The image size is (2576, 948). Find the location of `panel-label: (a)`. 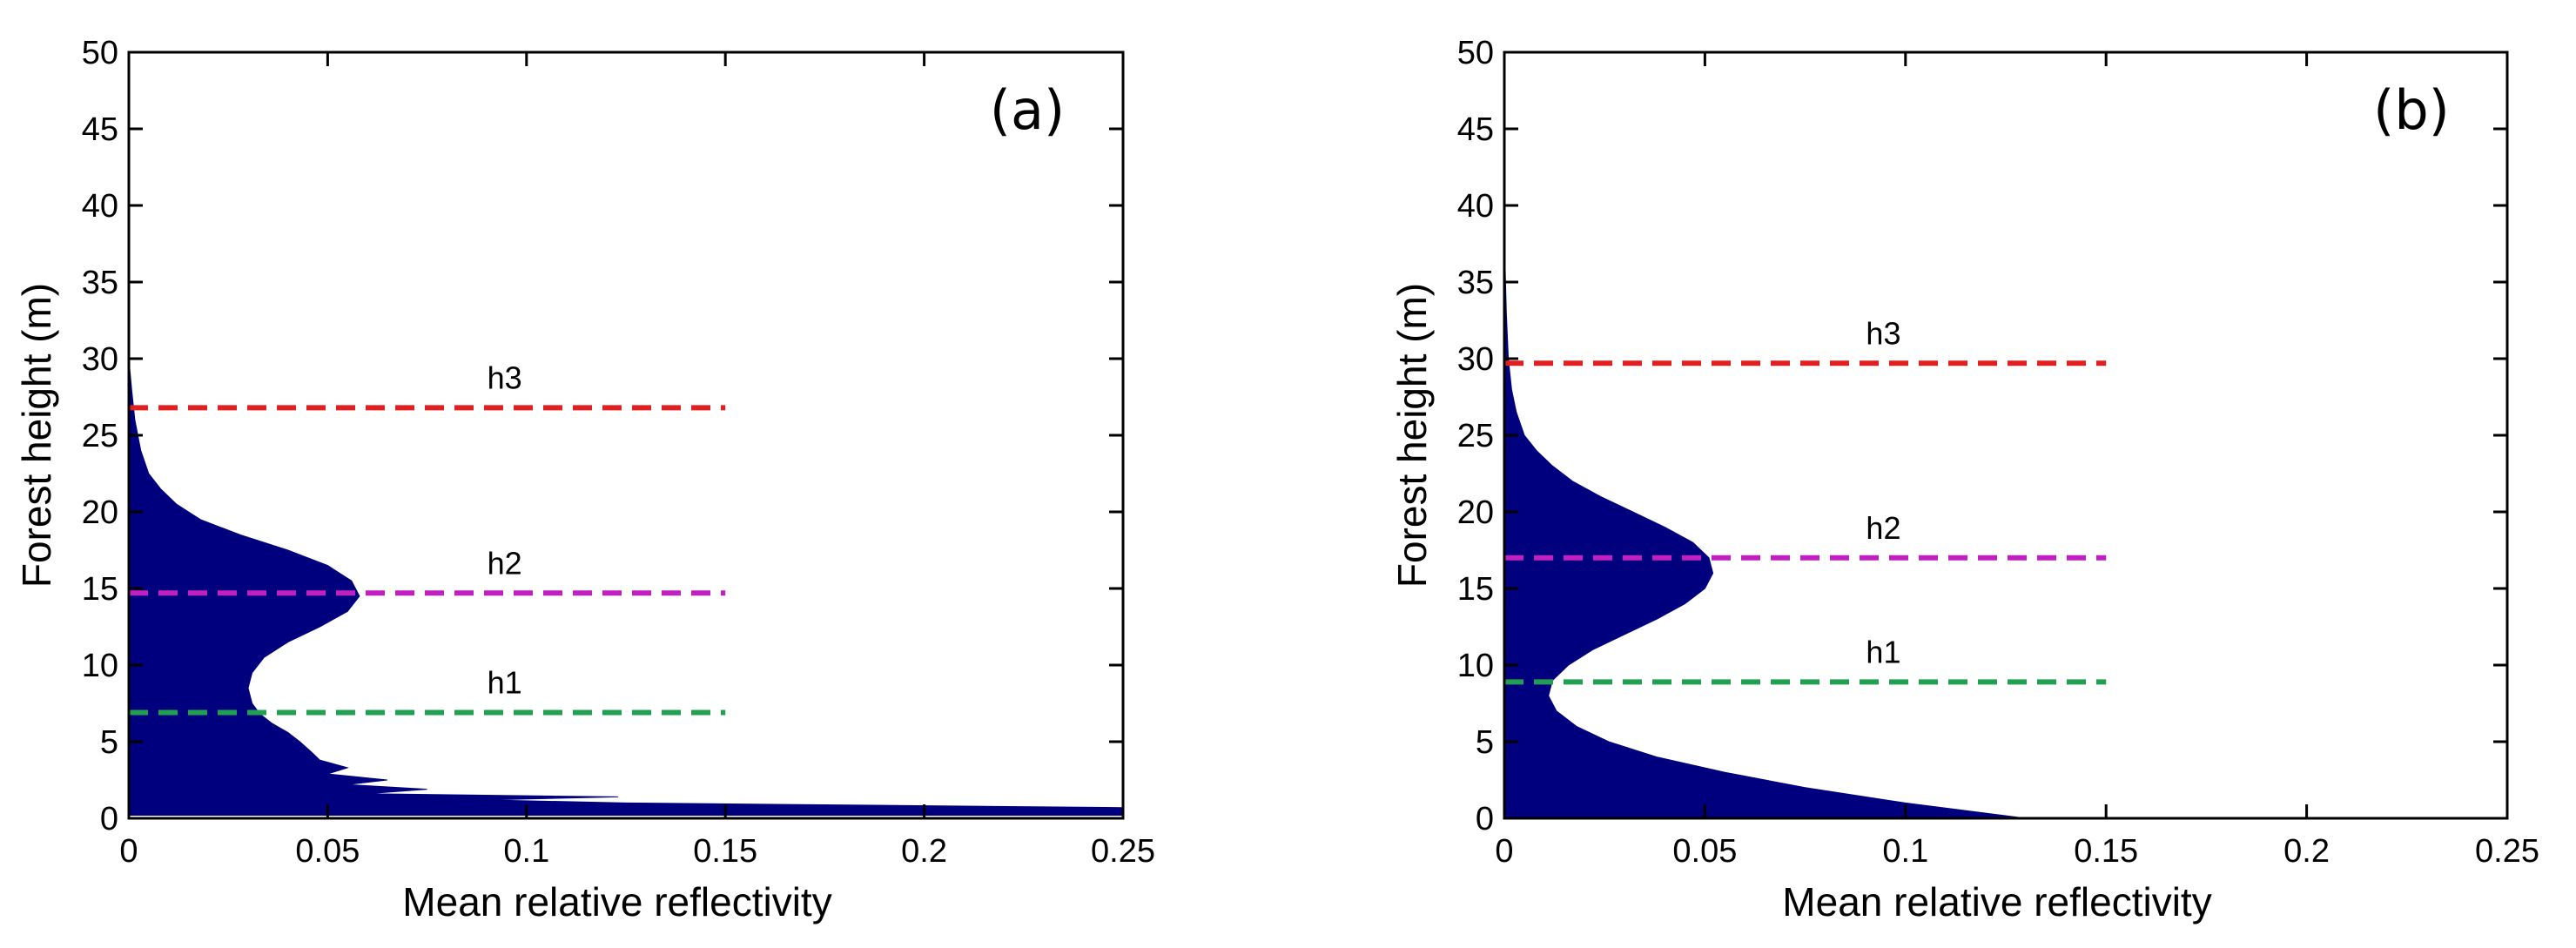

panel-label: (a) is located at coordinates (1027, 110).